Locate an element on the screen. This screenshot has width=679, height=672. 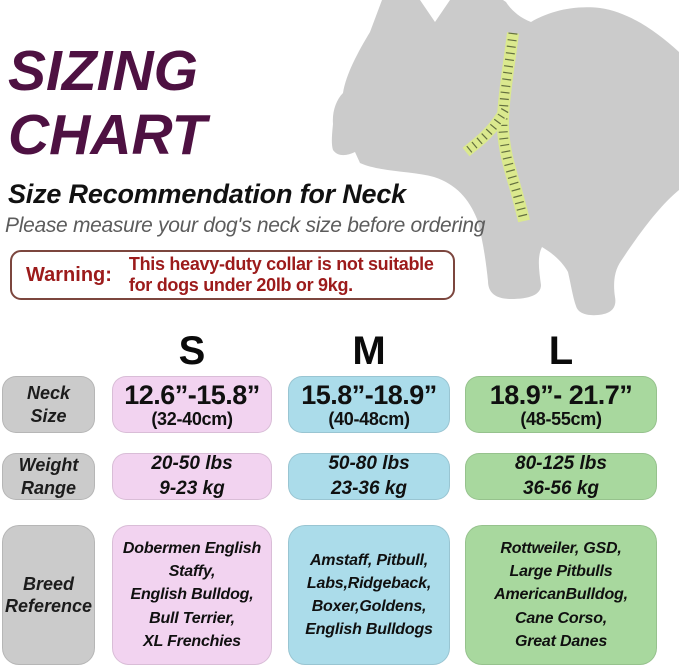
weight-range-cell-m: 50-80 lbs 23-36 kg is located at coordinates (369, 476).